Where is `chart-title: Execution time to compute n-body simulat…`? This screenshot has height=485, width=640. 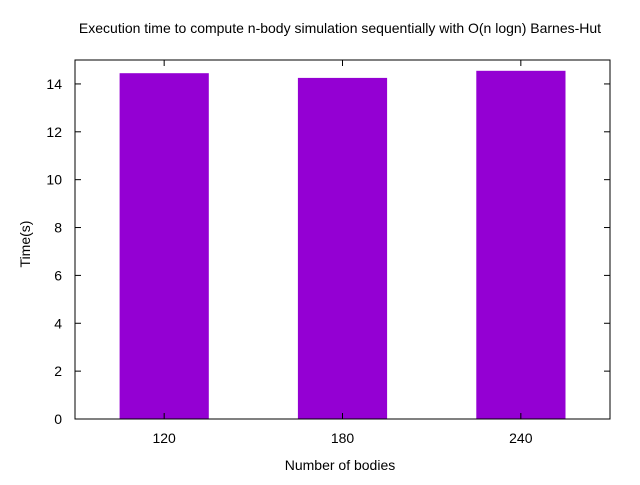 chart-title: Execution time to compute n-body simulat… is located at coordinates (340, 28).